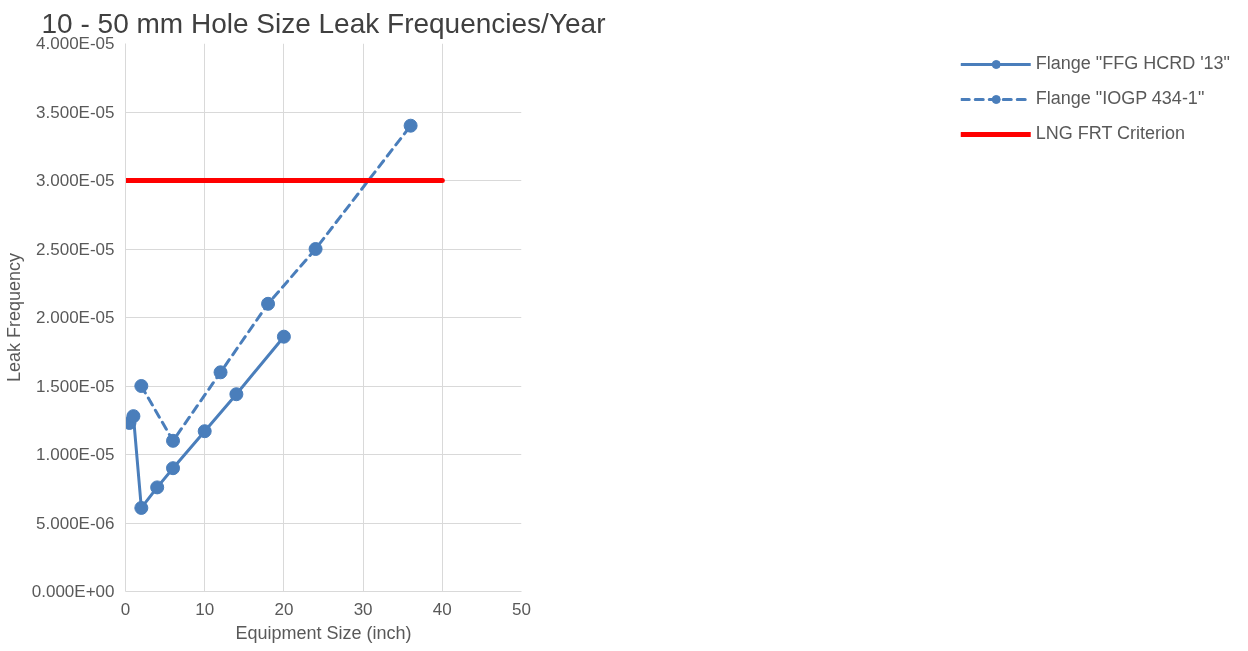 This screenshot has height=651, width=1248. I want to click on x-tick-label: 30, so click(363, 609).